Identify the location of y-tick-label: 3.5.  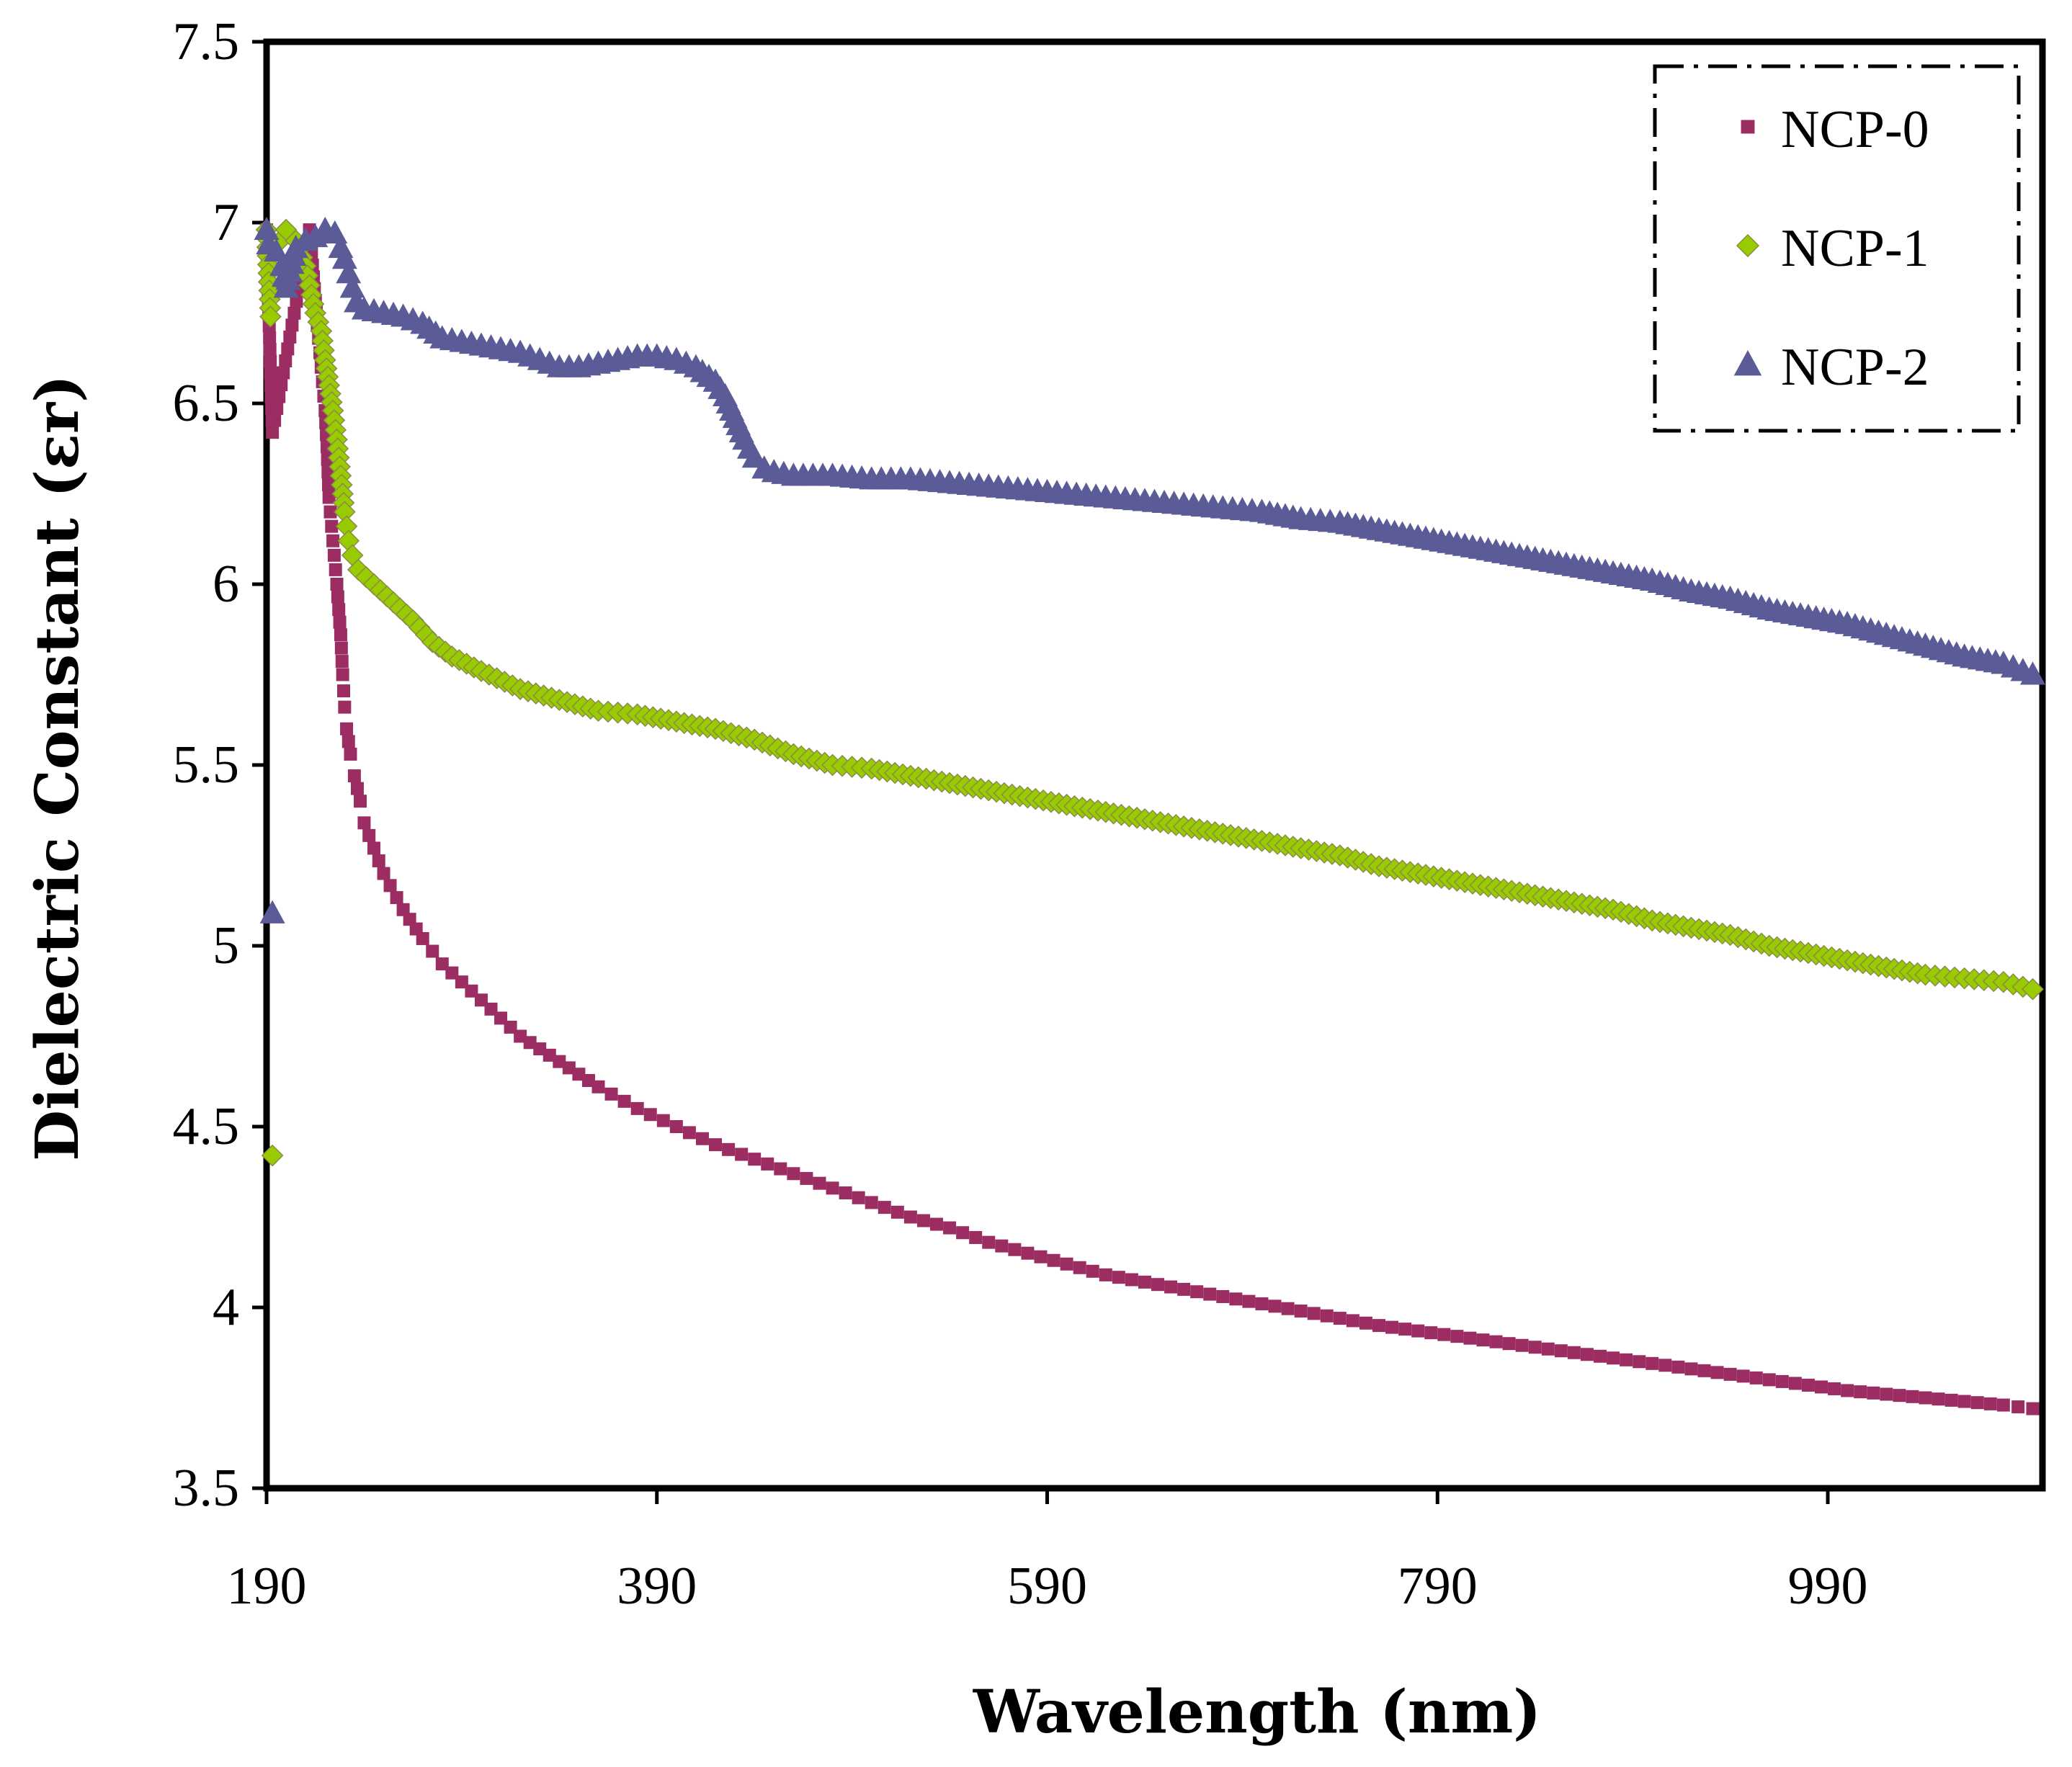
(206, 1489).